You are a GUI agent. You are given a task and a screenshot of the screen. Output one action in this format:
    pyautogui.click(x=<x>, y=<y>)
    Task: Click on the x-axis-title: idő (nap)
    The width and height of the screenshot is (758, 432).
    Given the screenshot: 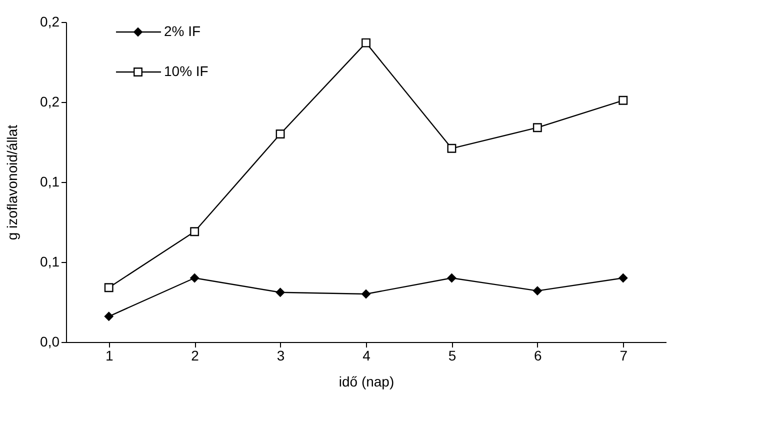 What is the action you would take?
    pyautogui.click(x=366, y=382)
    